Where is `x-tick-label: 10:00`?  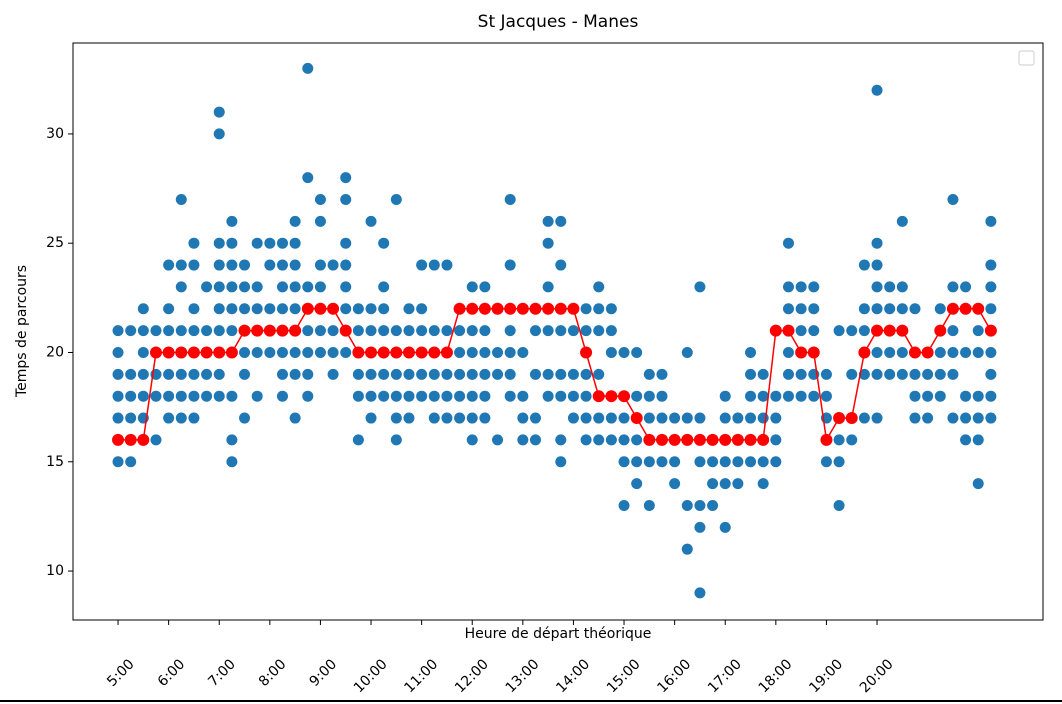 x-tick-label: 10:00 is located at coordinates (371, 676).